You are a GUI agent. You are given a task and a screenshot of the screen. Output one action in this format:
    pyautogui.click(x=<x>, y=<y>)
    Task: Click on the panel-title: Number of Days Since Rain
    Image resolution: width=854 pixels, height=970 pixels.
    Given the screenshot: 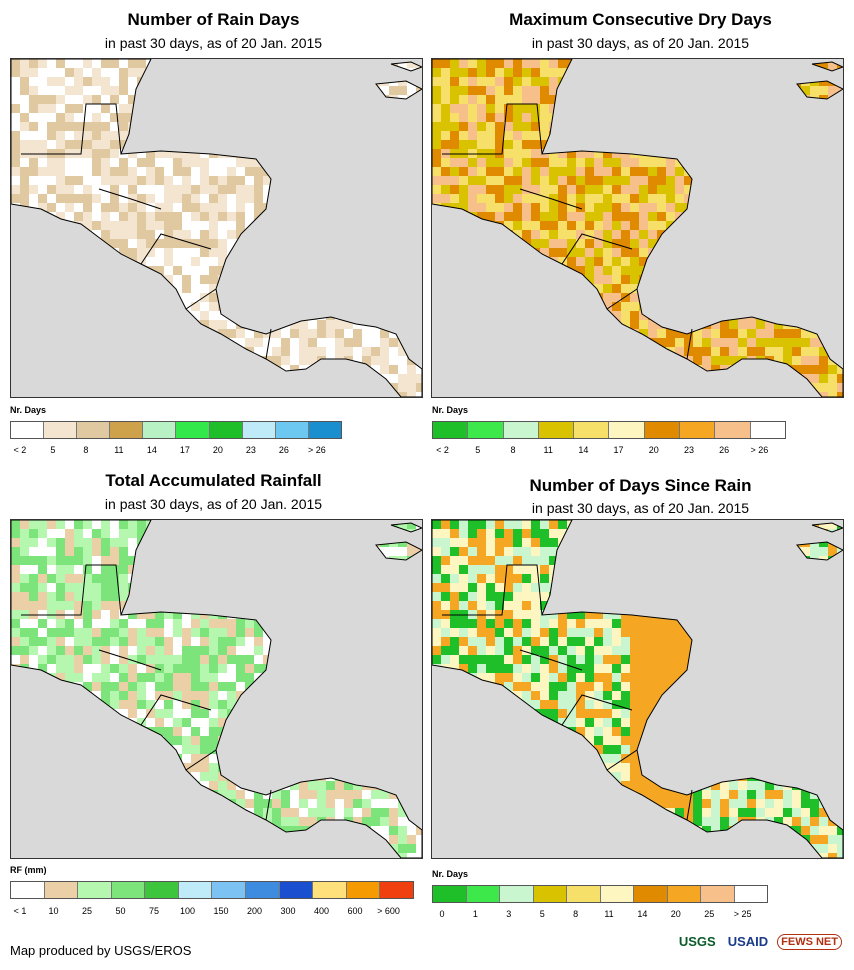 What is the action you would take?
    pyautogui.click(x=640, y=485)
    